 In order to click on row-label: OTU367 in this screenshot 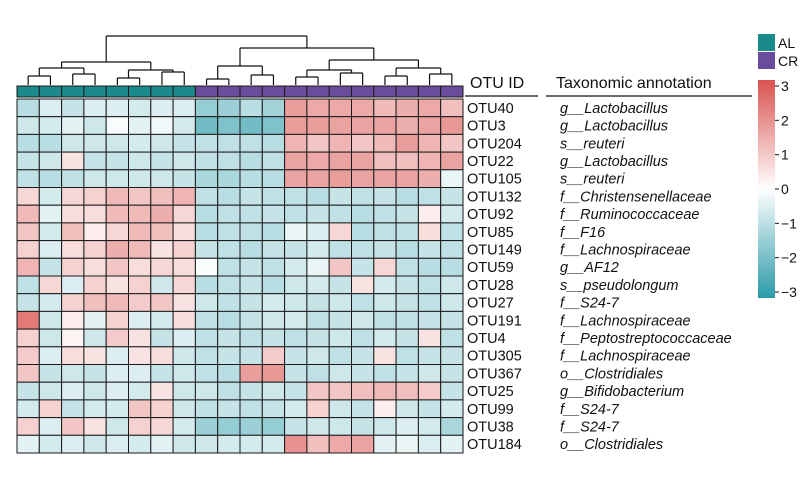, I will do `click(494, 374)`.